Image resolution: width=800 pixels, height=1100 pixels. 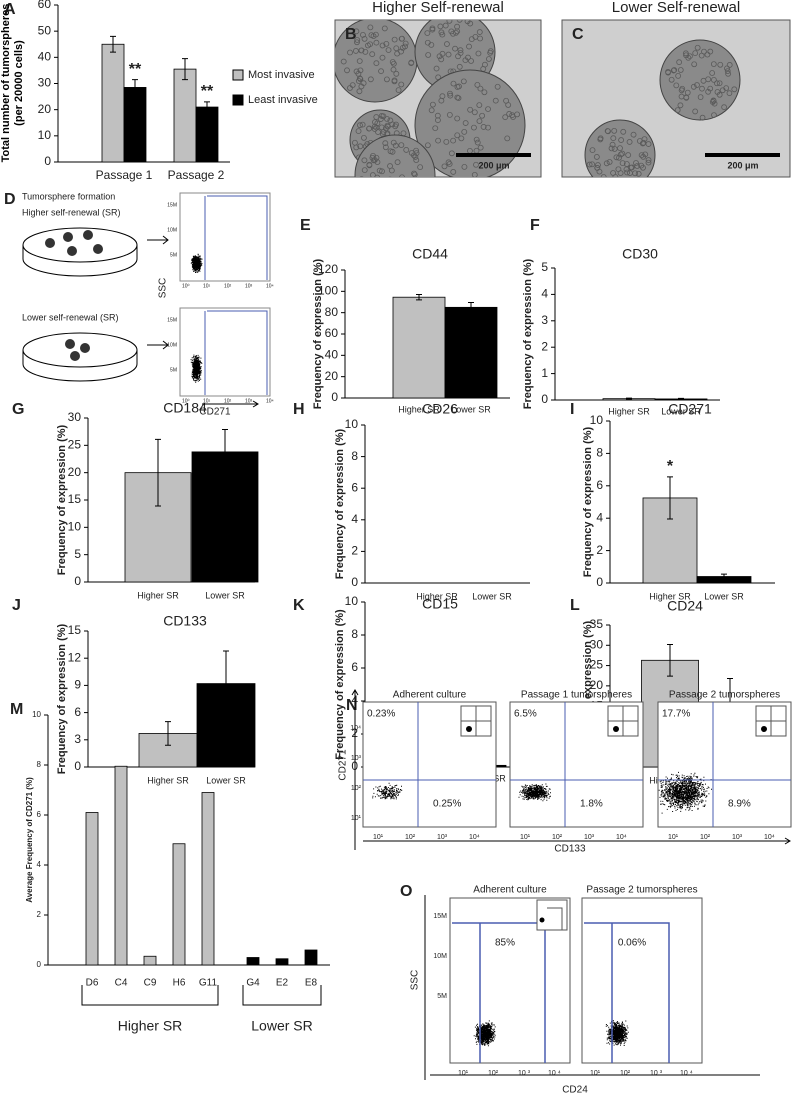 I want to click on panel-letter: F, so click(x=535, y=225).